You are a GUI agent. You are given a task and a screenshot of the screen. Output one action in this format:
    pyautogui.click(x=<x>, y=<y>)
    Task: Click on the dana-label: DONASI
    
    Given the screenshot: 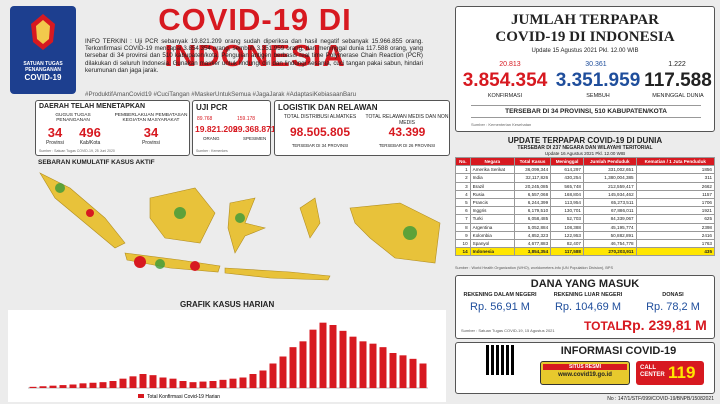 What is the action you would take?
    pyautogui.click(x=673, y=295)
    